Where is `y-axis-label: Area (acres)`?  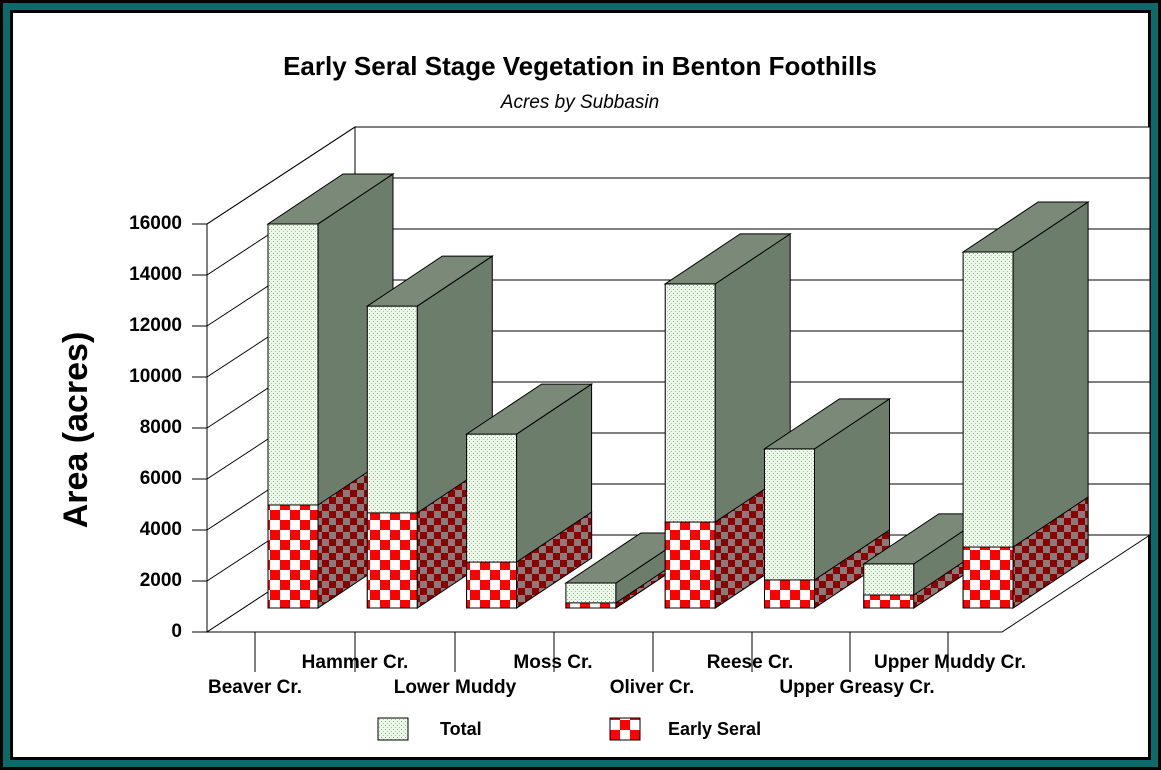
y-axis-label: Area (acres) is located at coordinates (76, 430).